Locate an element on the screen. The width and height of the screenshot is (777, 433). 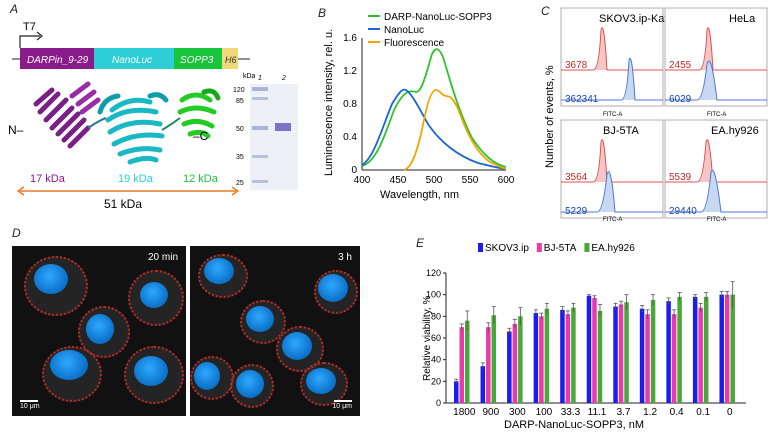
legend-label: SKOV3.ip is located at coordinates (507, 248).